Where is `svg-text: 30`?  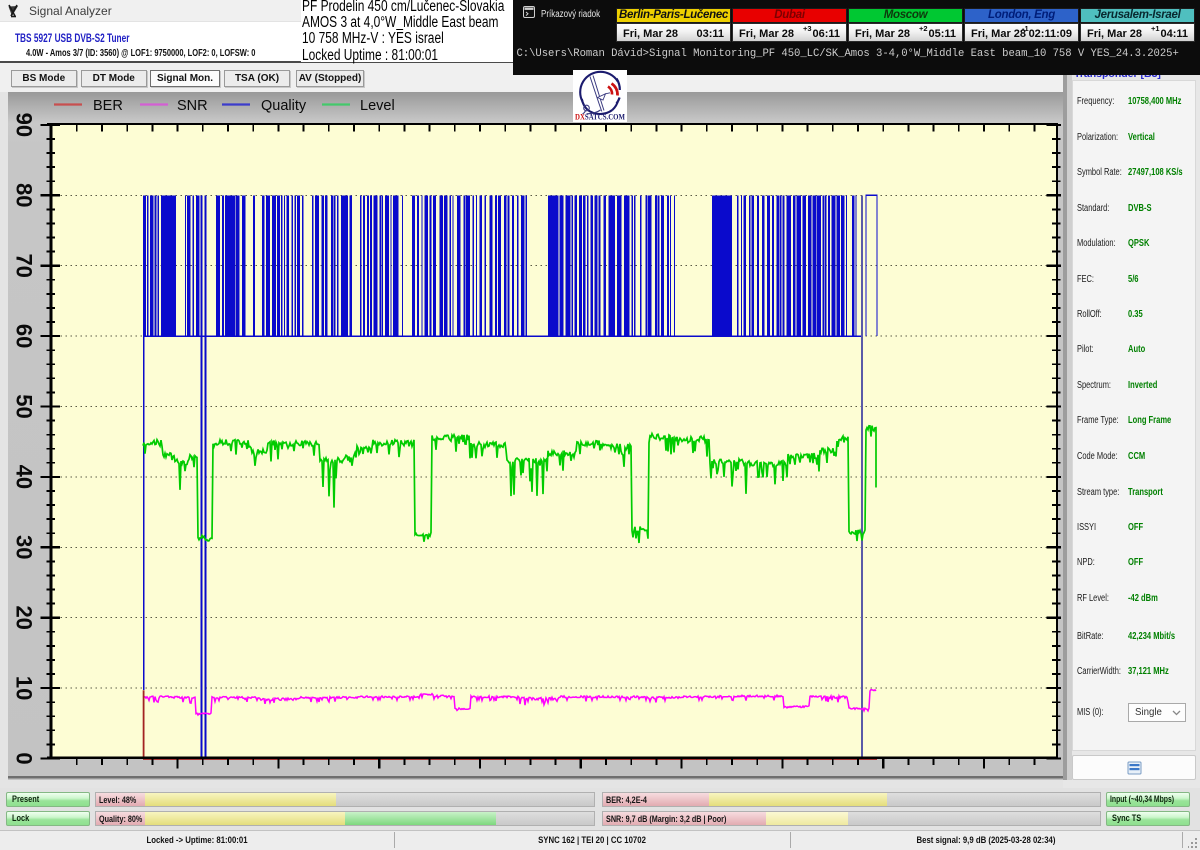 svg-text: 30 is located at coordinates (24, 547).